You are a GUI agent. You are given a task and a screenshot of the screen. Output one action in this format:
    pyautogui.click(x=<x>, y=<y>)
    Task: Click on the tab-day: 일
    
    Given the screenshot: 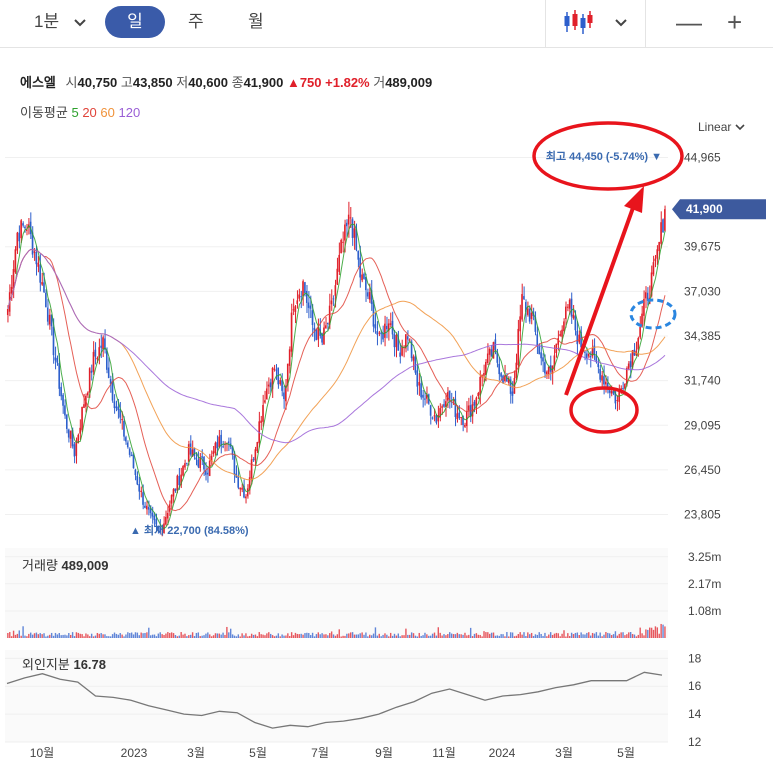 What is the action you would take?
    pyautogui.click(x=135, y=22)
    